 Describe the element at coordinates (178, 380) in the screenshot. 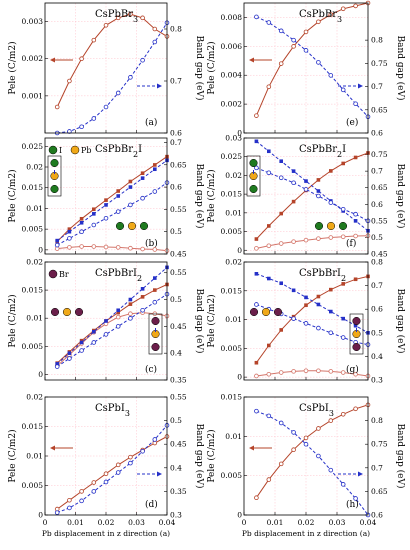

I see `y-tick-label-right: 0.35` at that location.